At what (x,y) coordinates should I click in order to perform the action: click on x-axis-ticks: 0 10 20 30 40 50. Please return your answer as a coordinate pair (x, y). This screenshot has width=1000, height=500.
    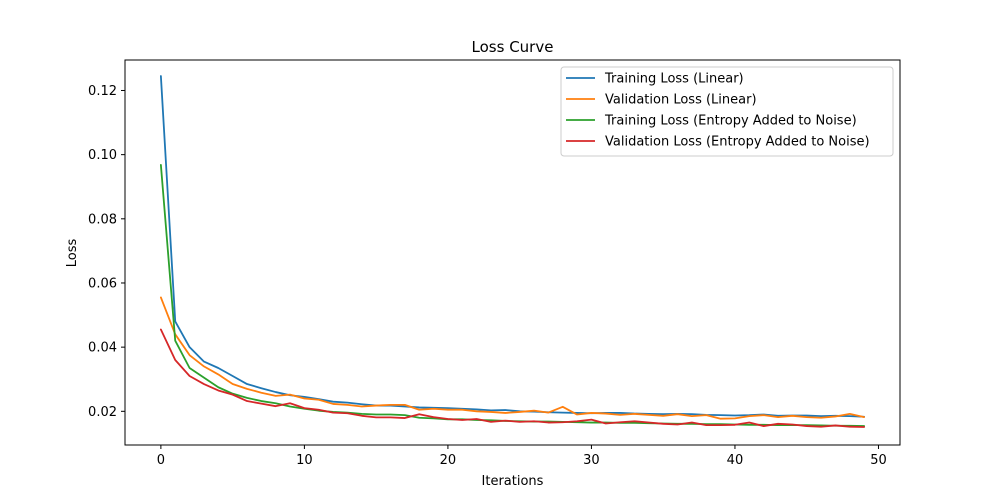
    Looking at the image, I should click on (522, 456).